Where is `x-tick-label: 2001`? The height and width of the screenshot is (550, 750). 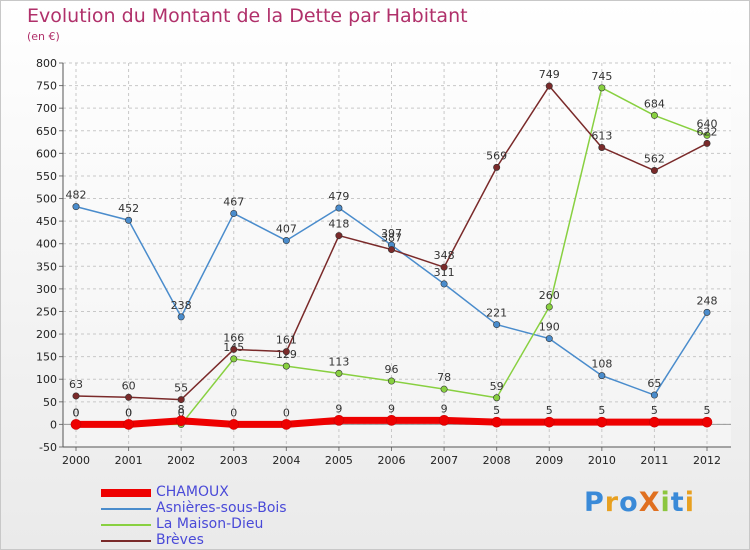 x-tick-label: 2001 is located at coordinates (129, 460).